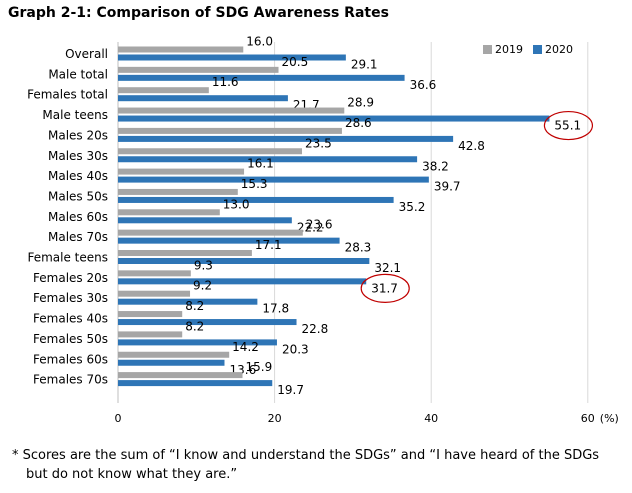  What do you see at coordinates (78, 74) in the screenshot?
I see `category-label: Male total` at bounding box center [78, 74].